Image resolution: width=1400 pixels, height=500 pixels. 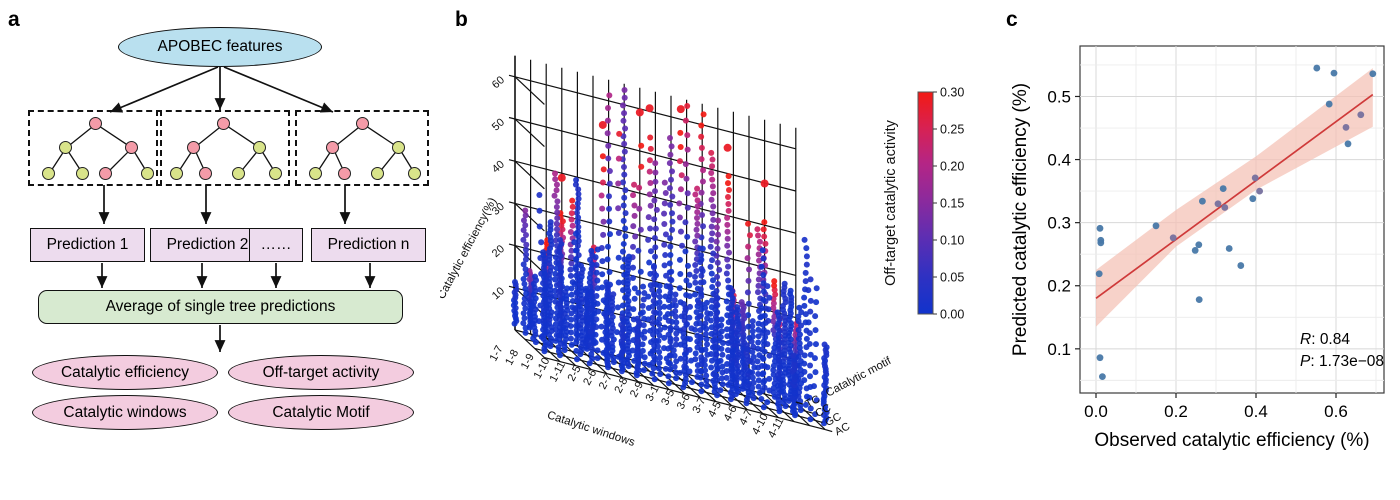 I want to click on svg-text: 0.05, so click(x=952, y=278).